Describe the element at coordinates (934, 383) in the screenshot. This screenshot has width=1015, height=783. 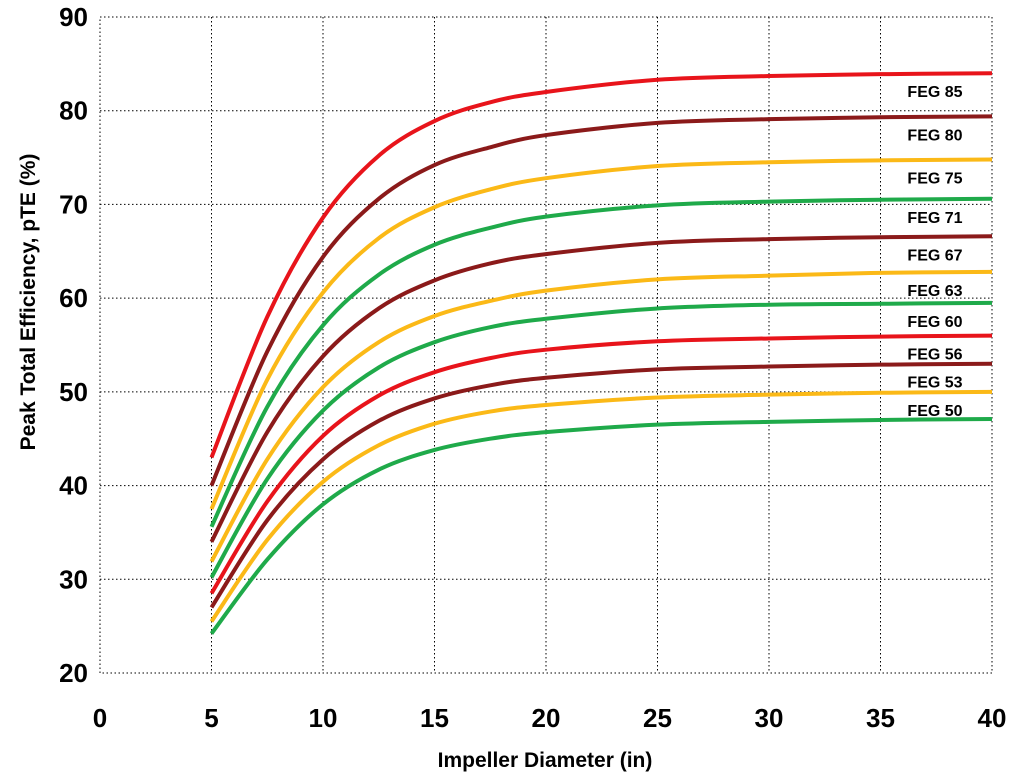
I see `series-label: FEG 53` at that location.